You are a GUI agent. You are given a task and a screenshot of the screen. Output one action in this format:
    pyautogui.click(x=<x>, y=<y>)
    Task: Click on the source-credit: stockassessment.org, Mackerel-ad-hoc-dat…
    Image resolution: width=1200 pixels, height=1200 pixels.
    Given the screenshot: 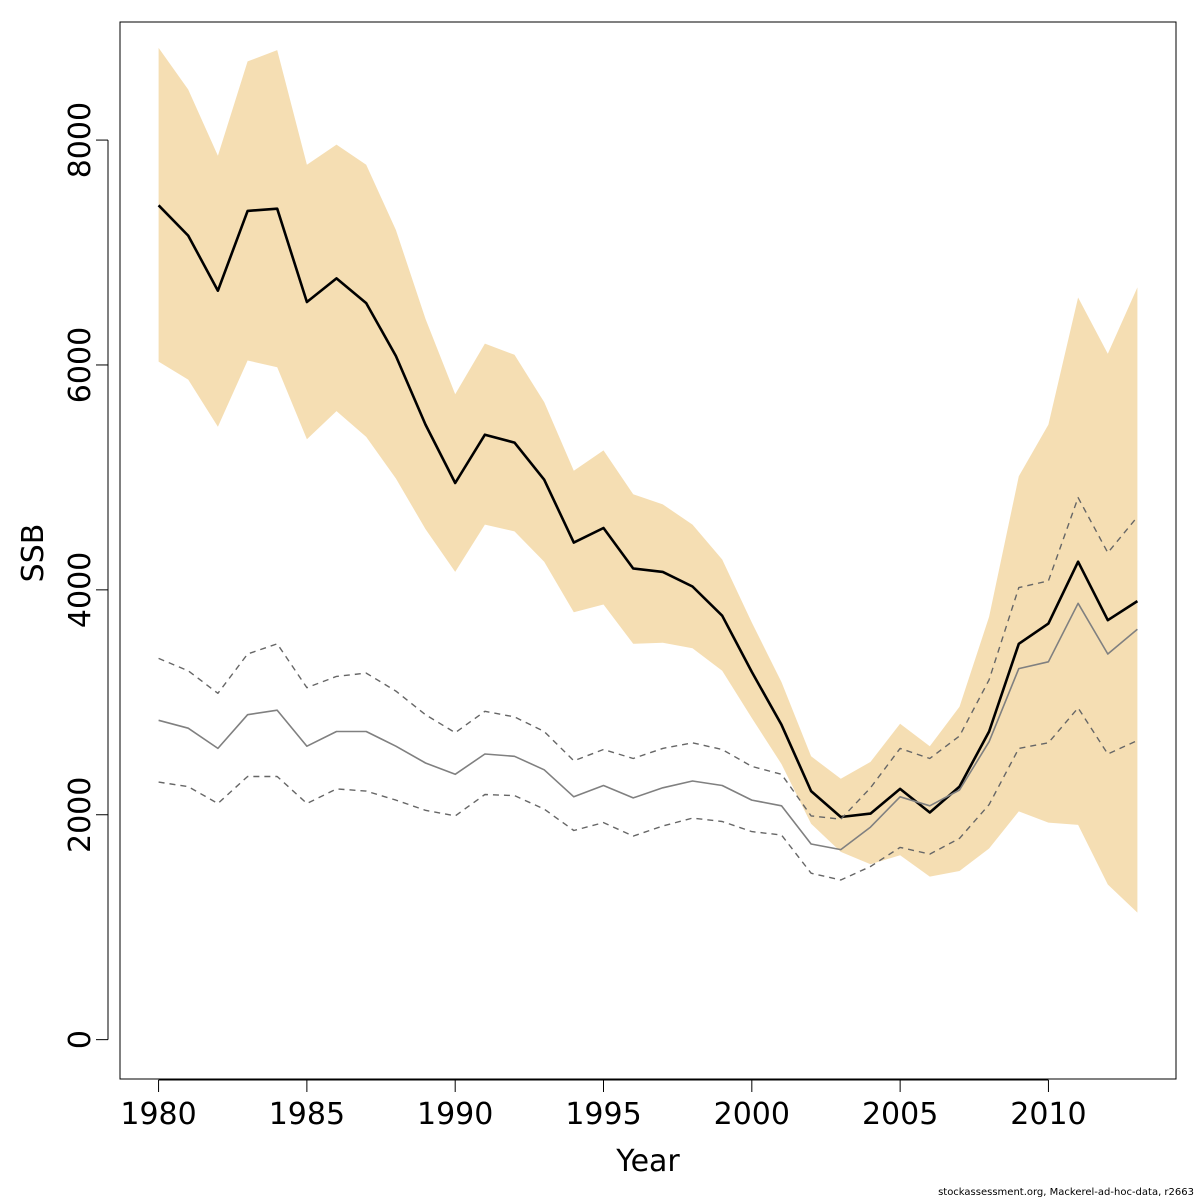 What is the action you would take?
    pyautogui.click(x=1066, y=1192)
    